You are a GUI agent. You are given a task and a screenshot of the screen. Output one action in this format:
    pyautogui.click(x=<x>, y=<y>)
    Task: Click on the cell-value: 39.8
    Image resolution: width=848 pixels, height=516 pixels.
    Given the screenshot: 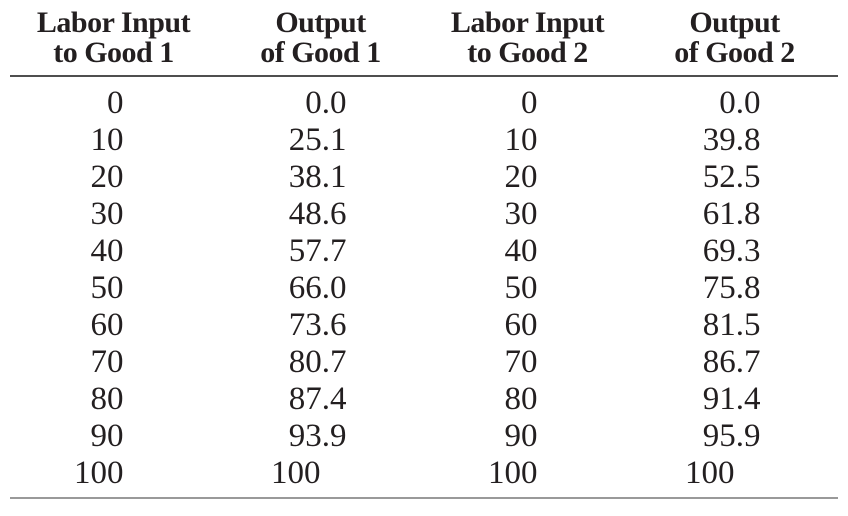 What is the action you would take?
    pyautogui.click(x=731, y=140)
    